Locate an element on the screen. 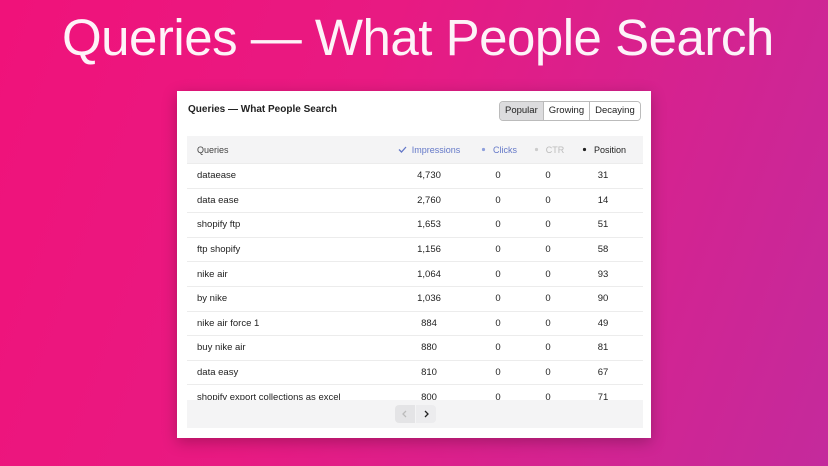 Image resolution: width=828 pixels, height=466 pixels. table-cell: 14 is located at coordinates (603, 200).